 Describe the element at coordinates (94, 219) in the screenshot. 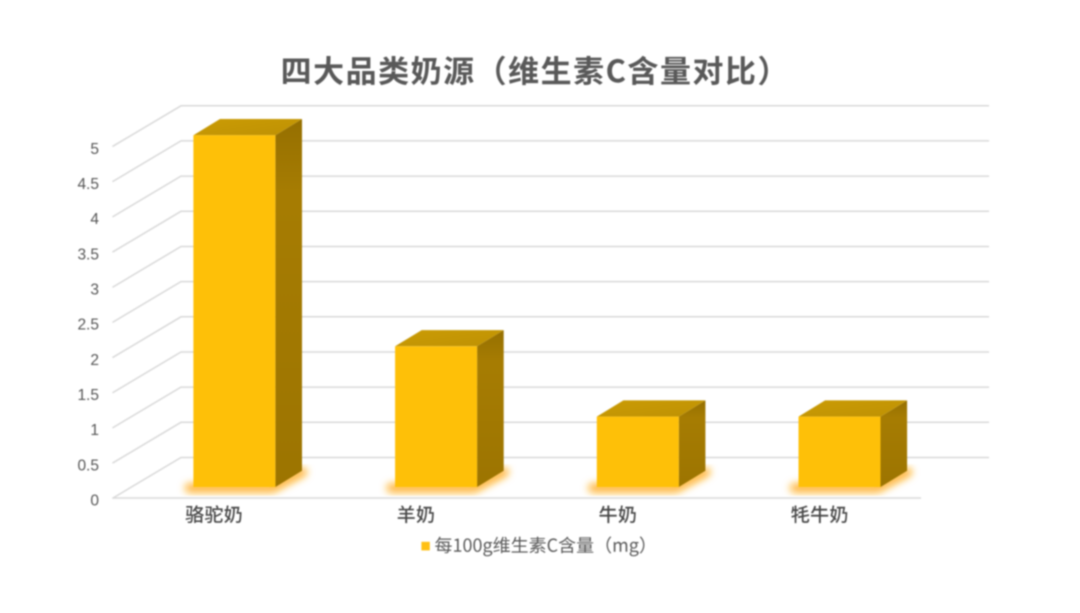

I see `svg-text: 4` at that location.